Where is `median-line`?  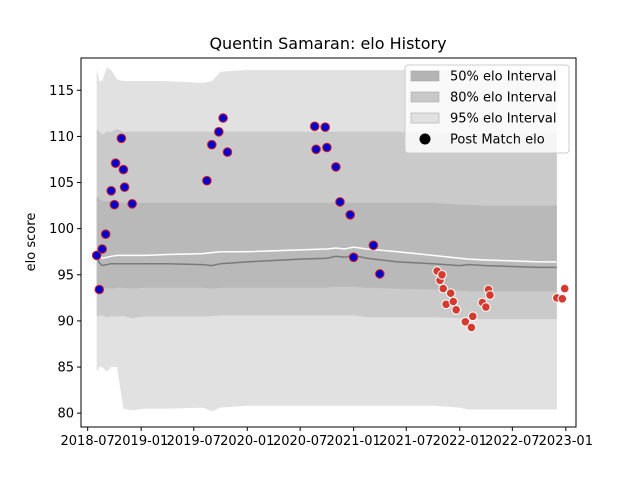 median-line is located at coordinates (326, 261).